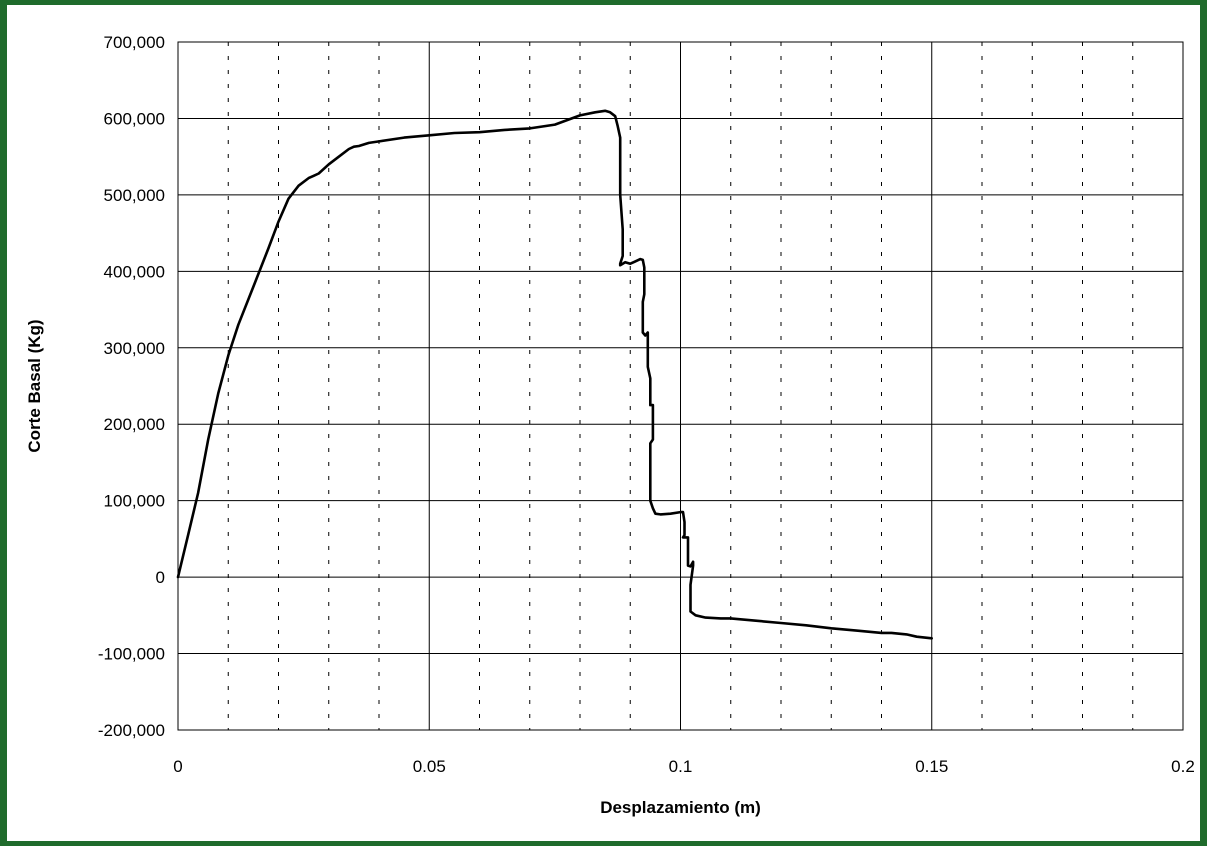  What do you see at coordinates (681, 766) in the screenshot?
I see `x-tick-label: 0.1` at bounding box center [681, 766].